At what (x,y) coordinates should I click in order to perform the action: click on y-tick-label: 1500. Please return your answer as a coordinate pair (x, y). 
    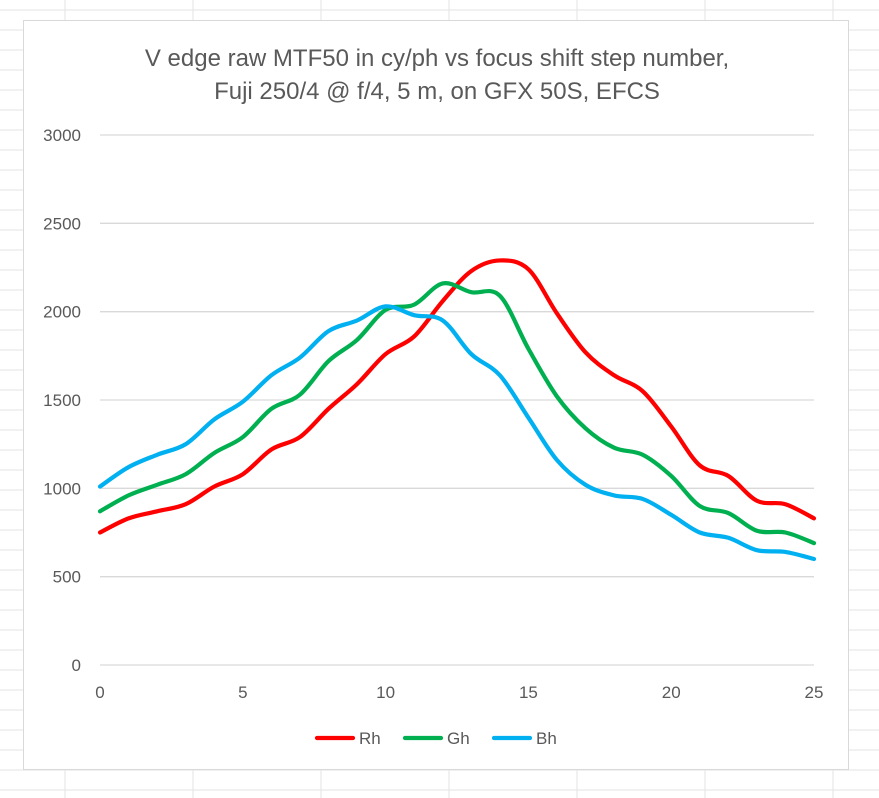
    Looking at the image, I should click on (62, 400).